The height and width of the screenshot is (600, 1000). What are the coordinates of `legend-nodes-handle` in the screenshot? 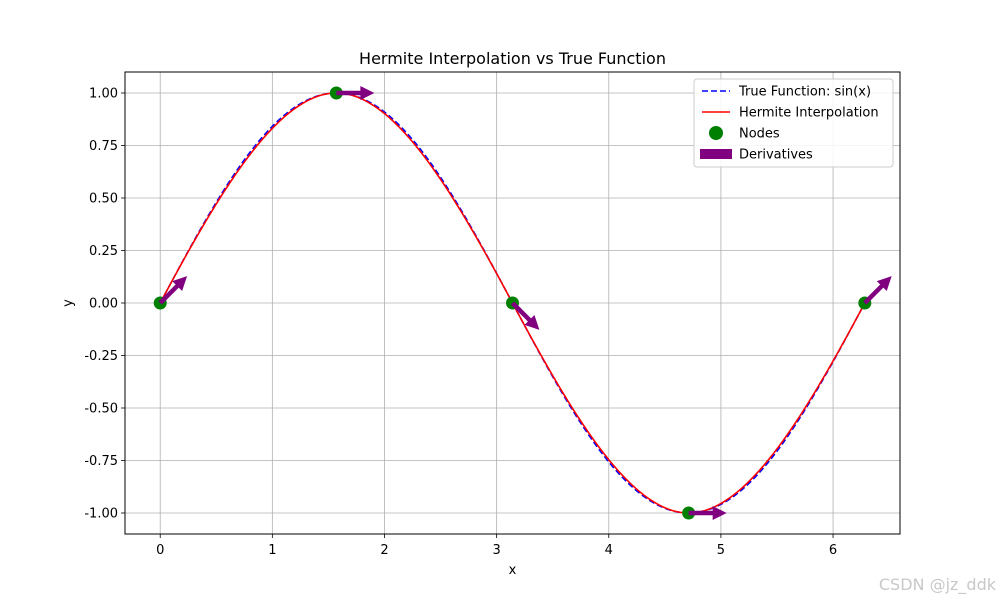 It's located at (716, 133).